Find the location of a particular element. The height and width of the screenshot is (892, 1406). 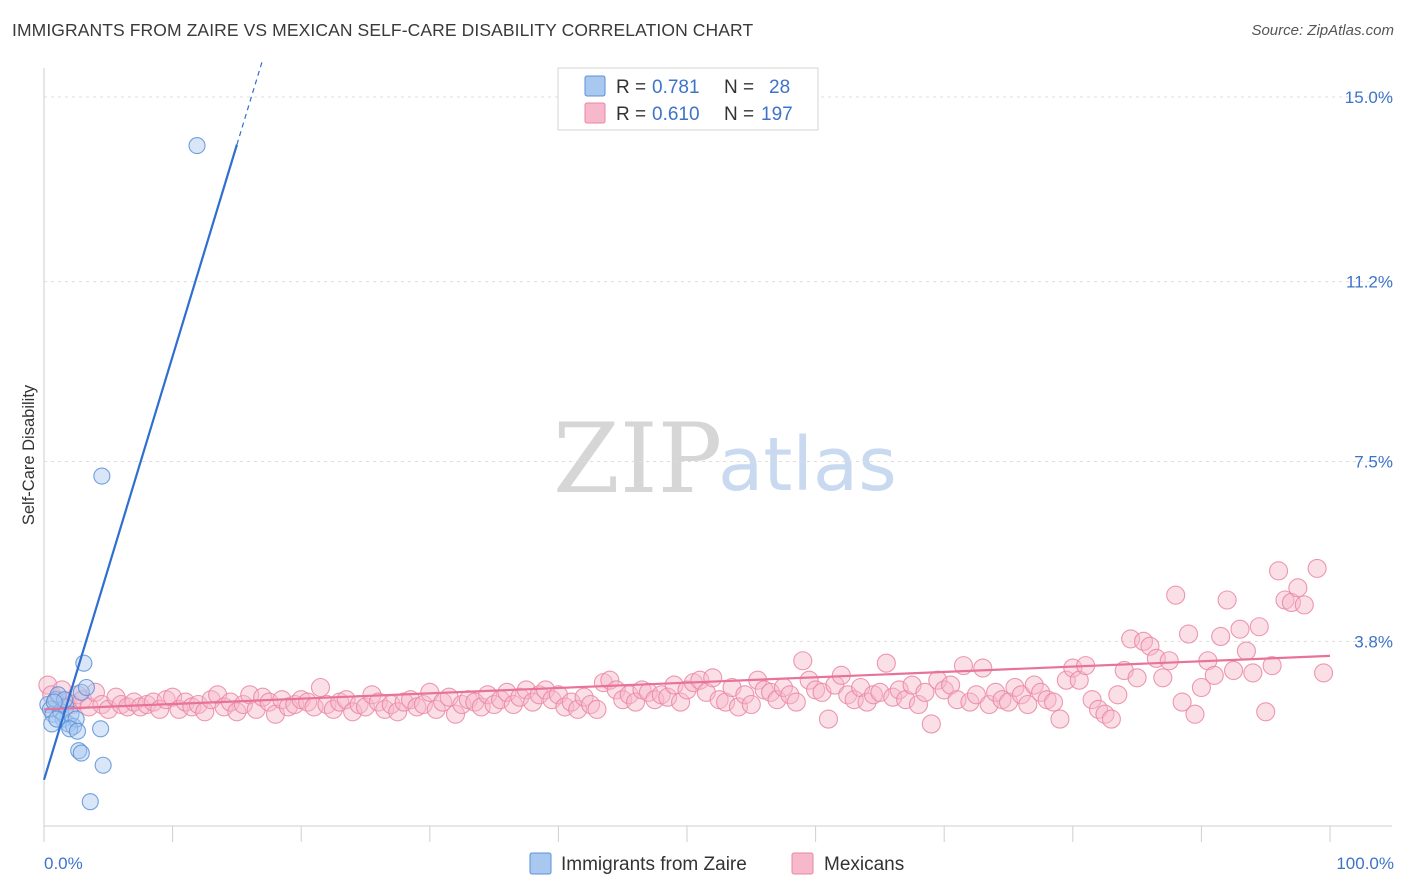

series-legend: Immigrants from Zaire Mexicans is located at coordinates (716, 863).